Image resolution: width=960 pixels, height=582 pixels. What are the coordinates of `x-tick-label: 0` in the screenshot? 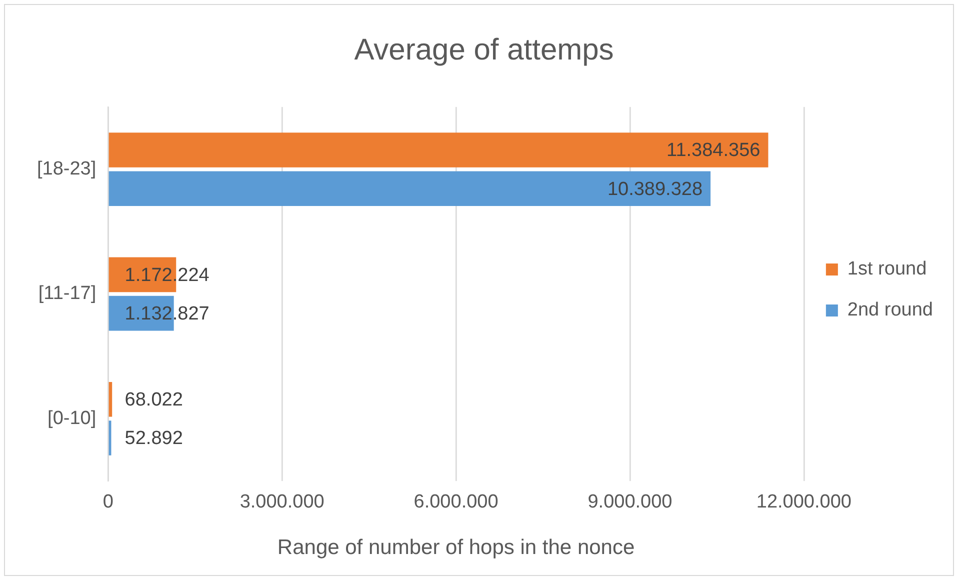 It's located at (108, 502).